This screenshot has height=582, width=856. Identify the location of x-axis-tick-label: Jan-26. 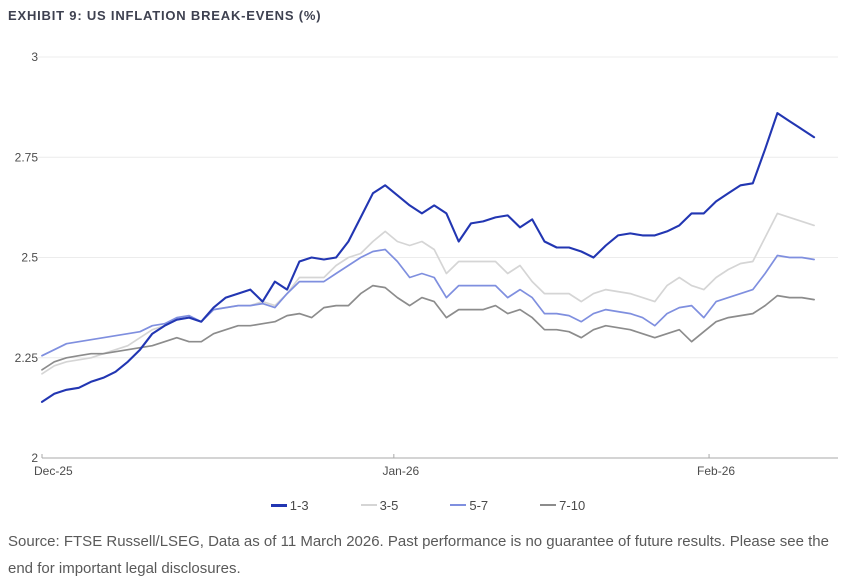
(400, 471).